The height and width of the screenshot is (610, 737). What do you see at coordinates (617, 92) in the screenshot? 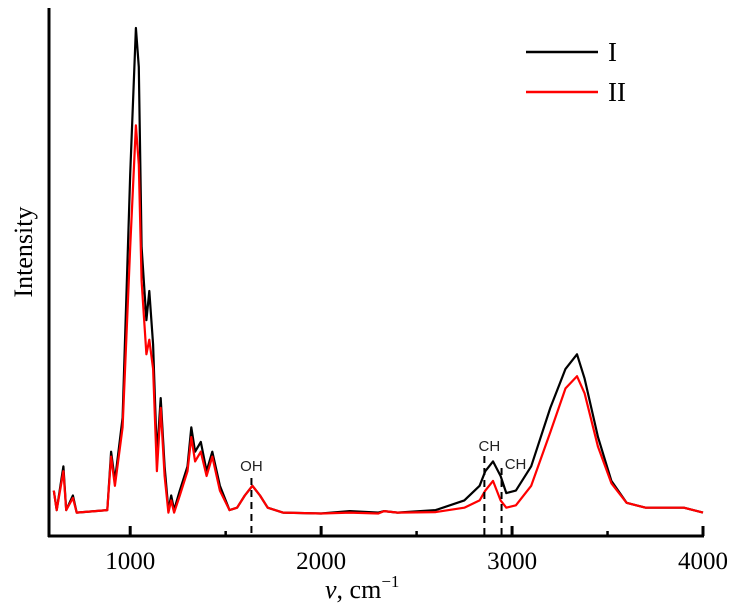
I see `legend-label-II: II` at bounding box center [617, 92].